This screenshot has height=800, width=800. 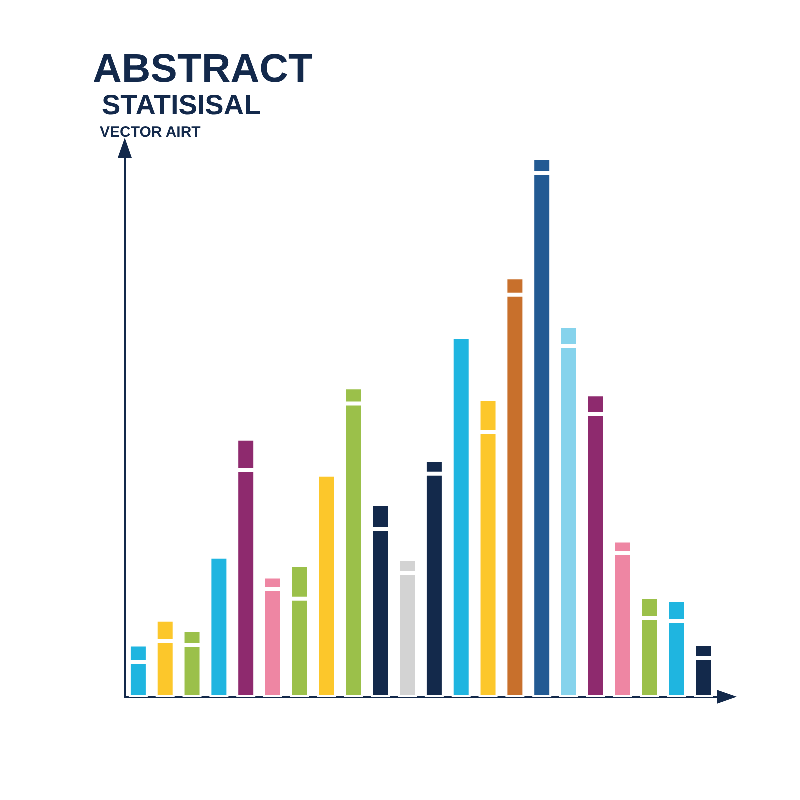 I want to click on chart-title: ABSTRACT, so click(x=203, y=69).